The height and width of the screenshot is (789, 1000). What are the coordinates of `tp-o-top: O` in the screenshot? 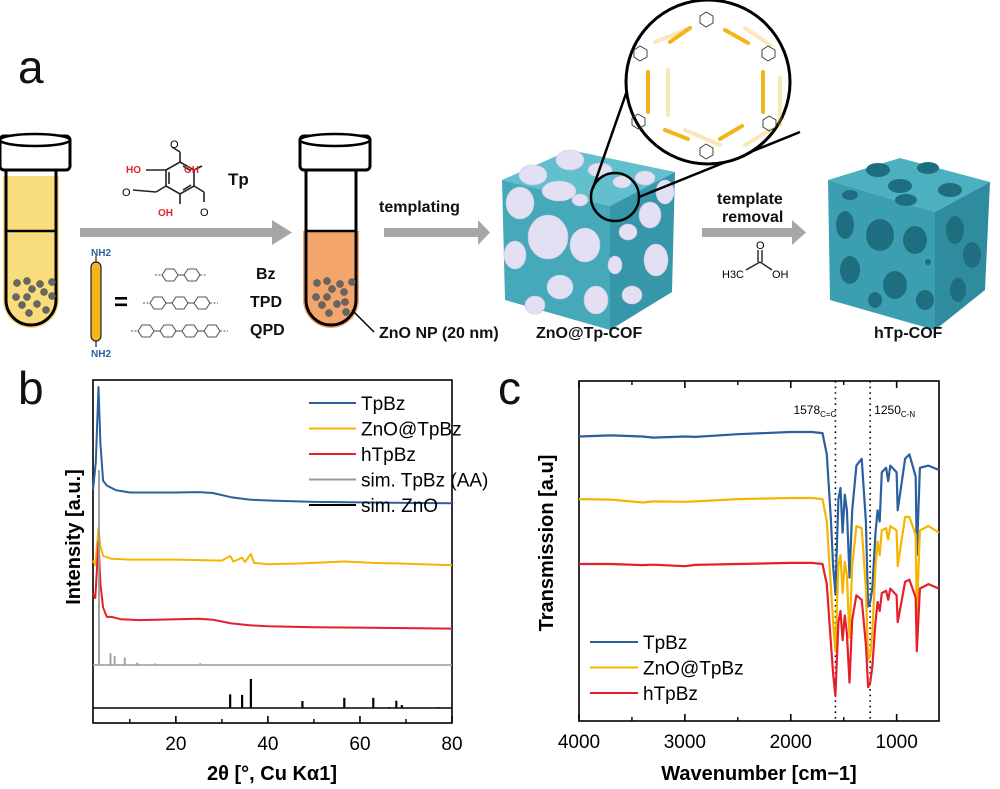 It's located at (174, 145).